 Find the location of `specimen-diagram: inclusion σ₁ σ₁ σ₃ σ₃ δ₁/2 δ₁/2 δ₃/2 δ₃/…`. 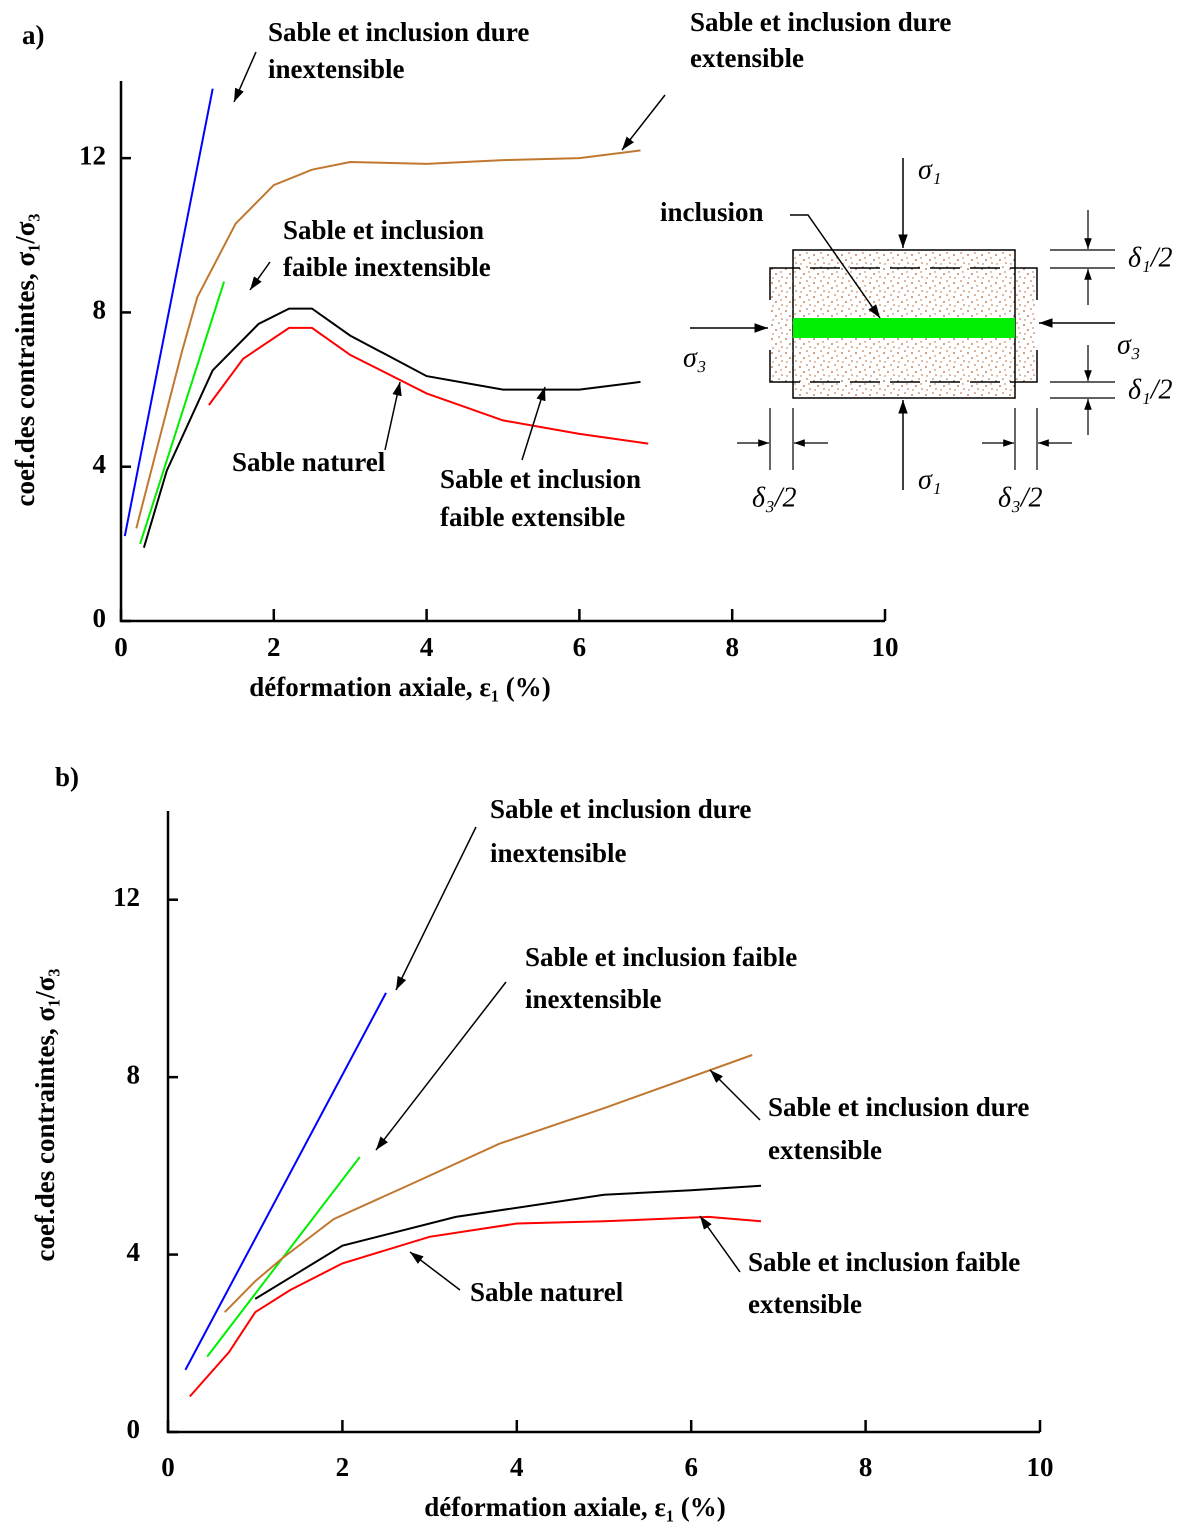

specimen-diagram: inclusion σ₁ σ₁ σ₃ σ₃ δ₁/2 δ₁/2 δ₃/2 δ₃/… is located at coordinates (916, 333).